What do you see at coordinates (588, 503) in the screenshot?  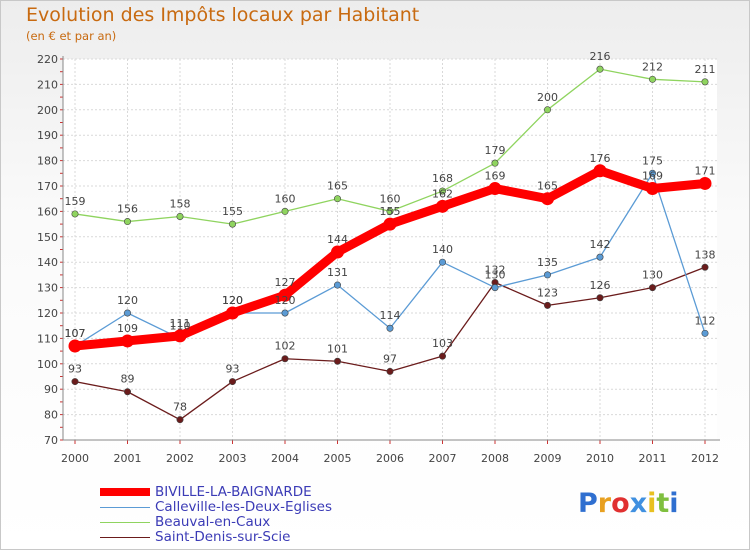 I see `logo-letter: P` at bounding box center [588, 503].